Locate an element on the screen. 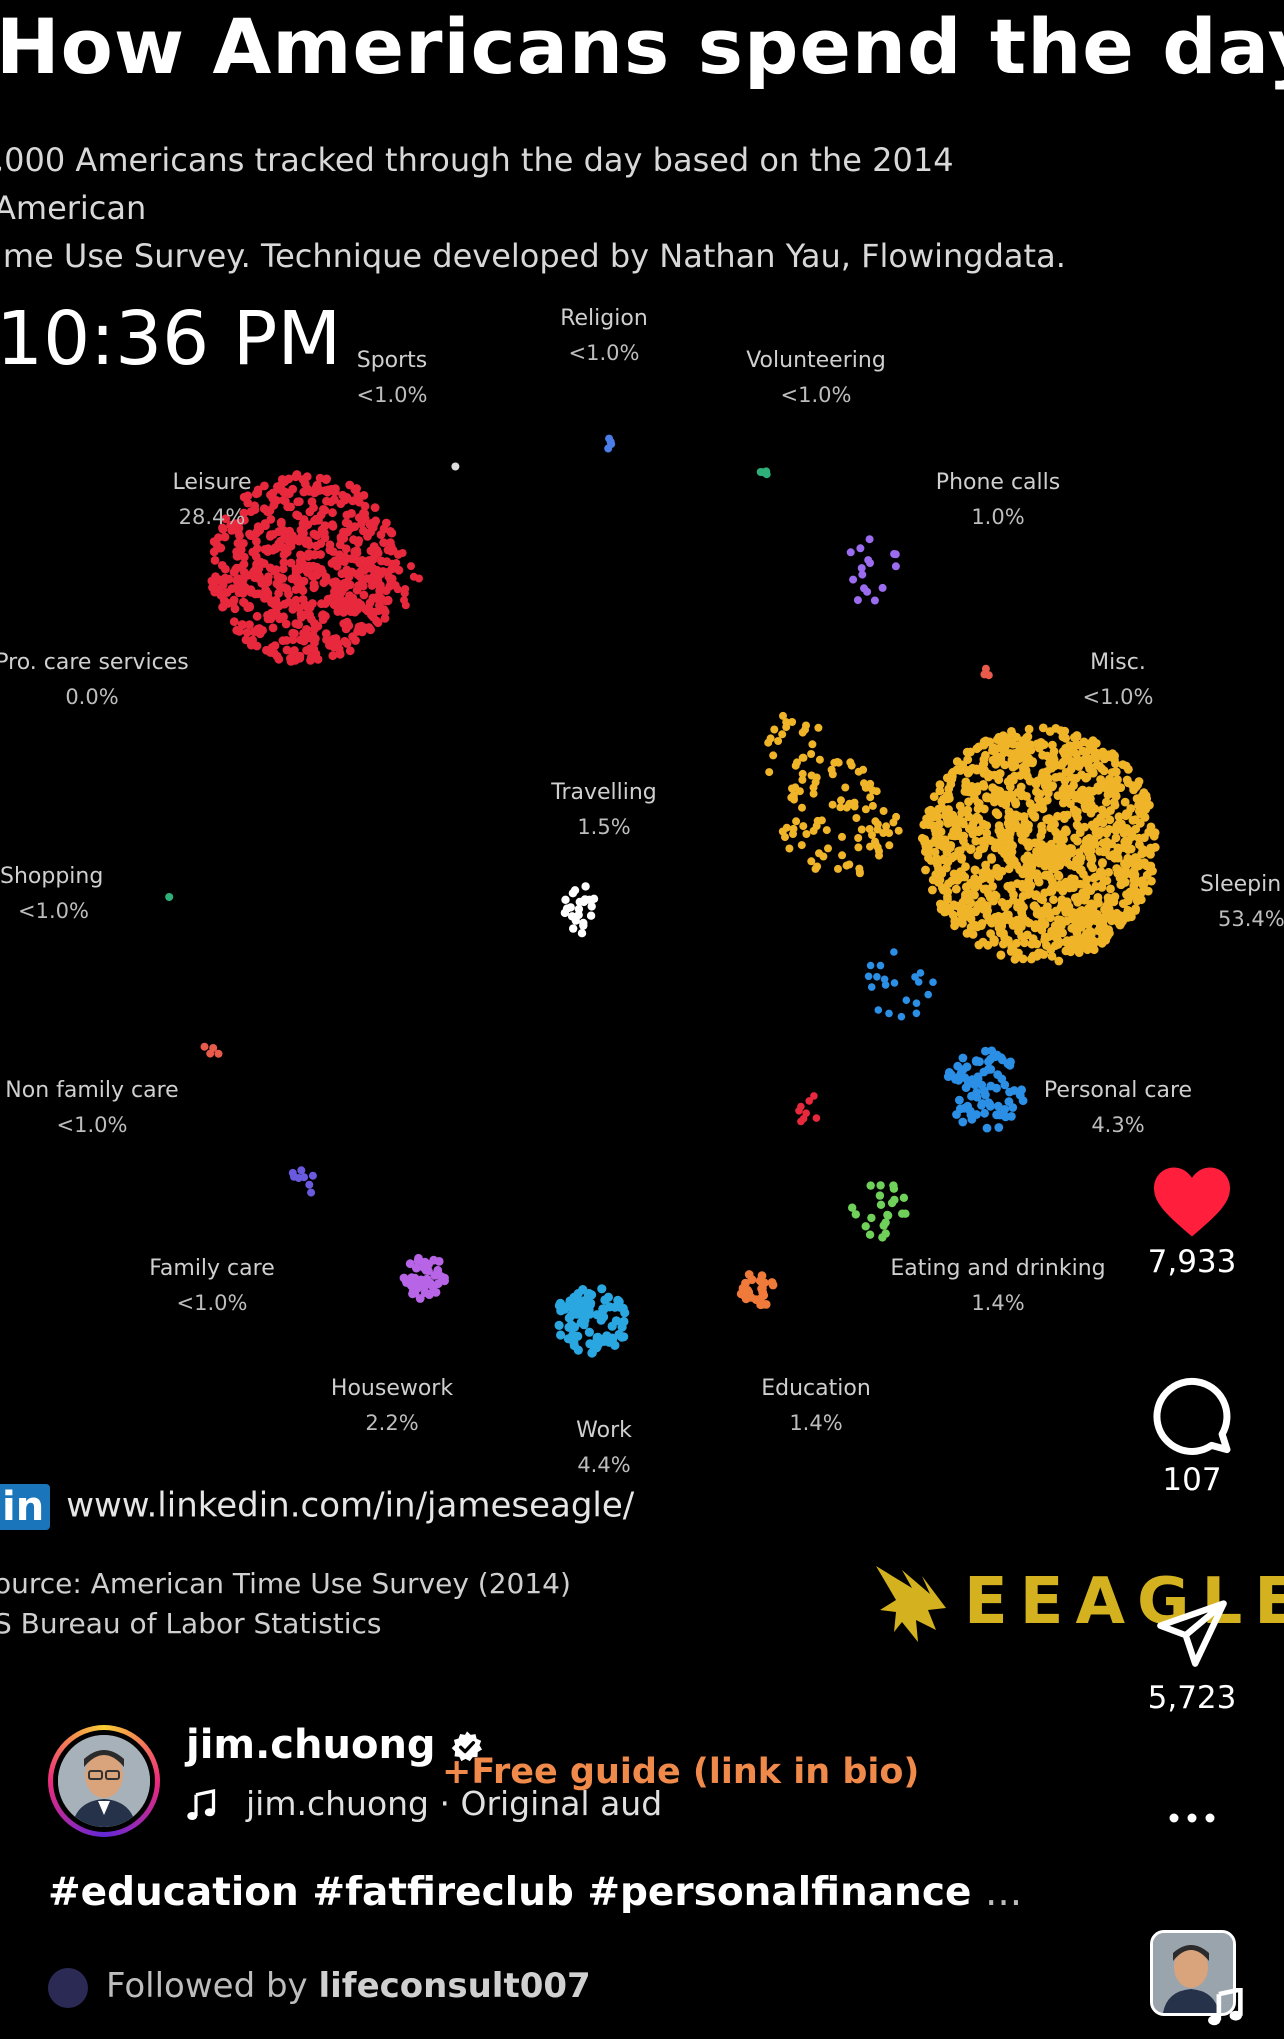  dot-cluster-sleeping is located at coordinates (1038, 844).